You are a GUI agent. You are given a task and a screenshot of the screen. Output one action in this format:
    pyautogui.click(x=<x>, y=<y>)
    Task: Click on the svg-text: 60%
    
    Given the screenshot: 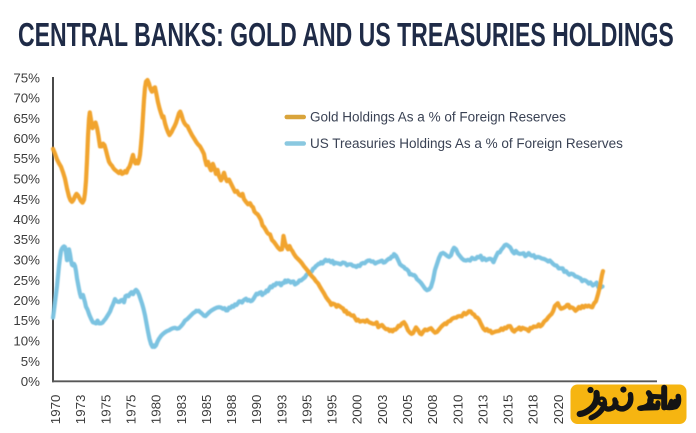 What is the action you would take?
    pyautogui.click(x=26, y=138)
    